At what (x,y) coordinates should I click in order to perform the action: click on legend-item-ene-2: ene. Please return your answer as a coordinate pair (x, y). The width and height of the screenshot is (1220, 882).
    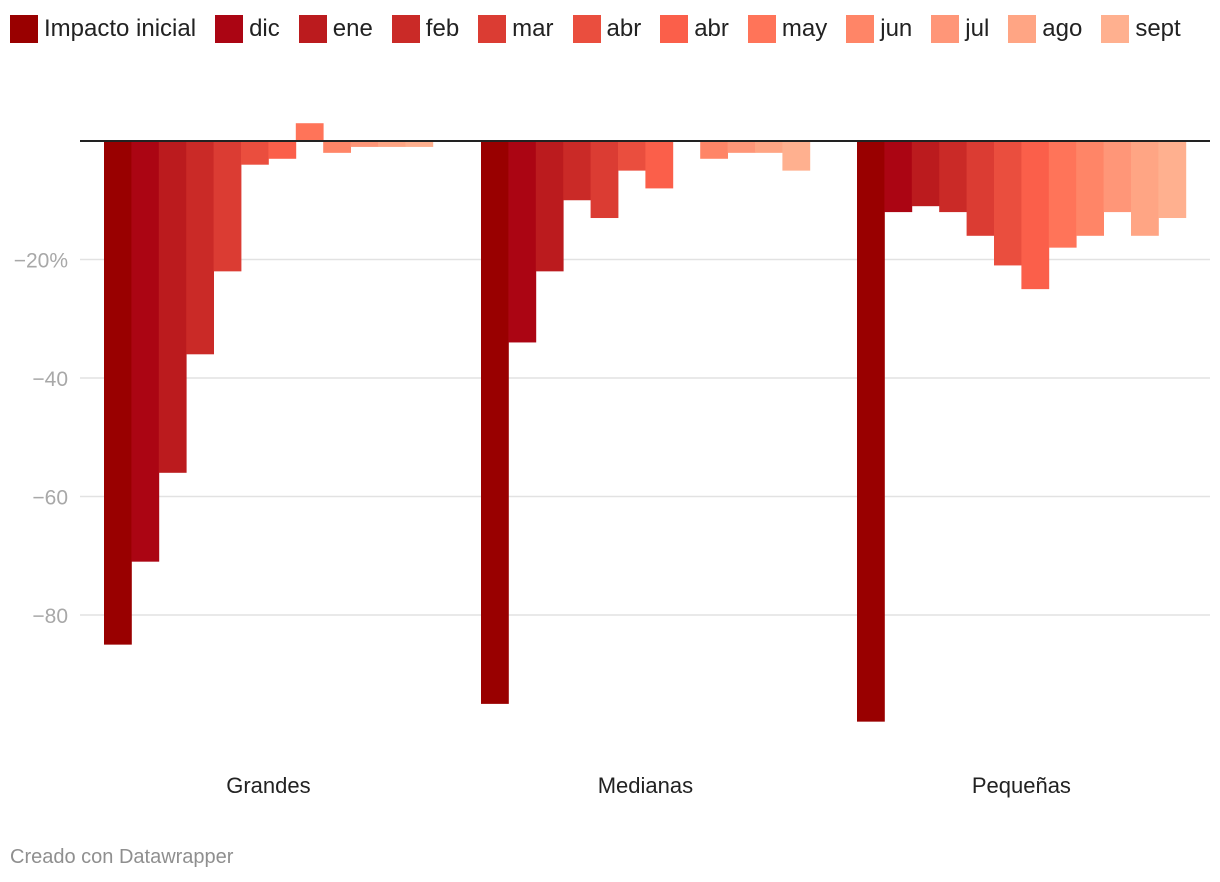
    Looking at the image, I should click on (335, 29).